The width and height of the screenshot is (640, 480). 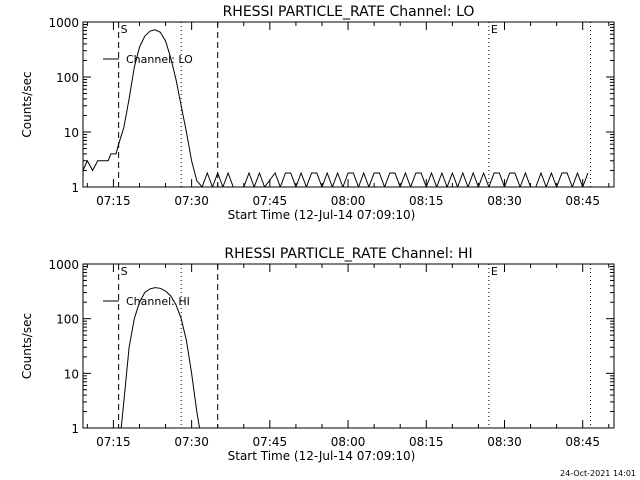 What do you see at coordinates (348, 254) in the screenshot?
I see `chart-title: RHESSI PARTICLE_RATE Channel: HI` at bounding box center [348, 254].